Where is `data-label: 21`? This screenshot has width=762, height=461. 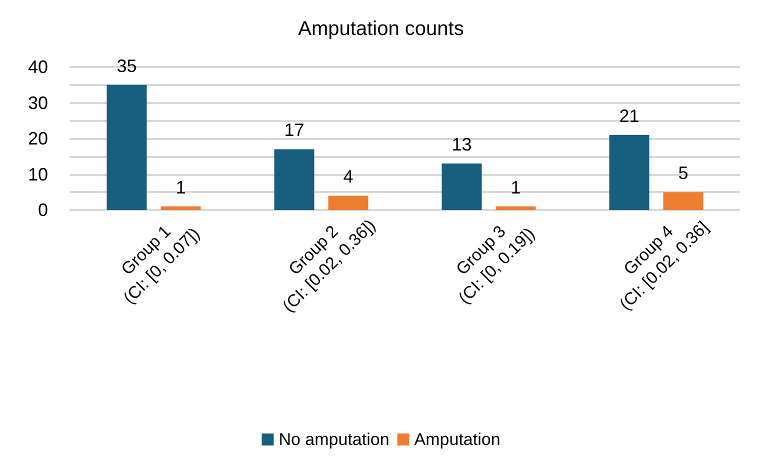 data-label: 21 is located at coordinates (629, 116).